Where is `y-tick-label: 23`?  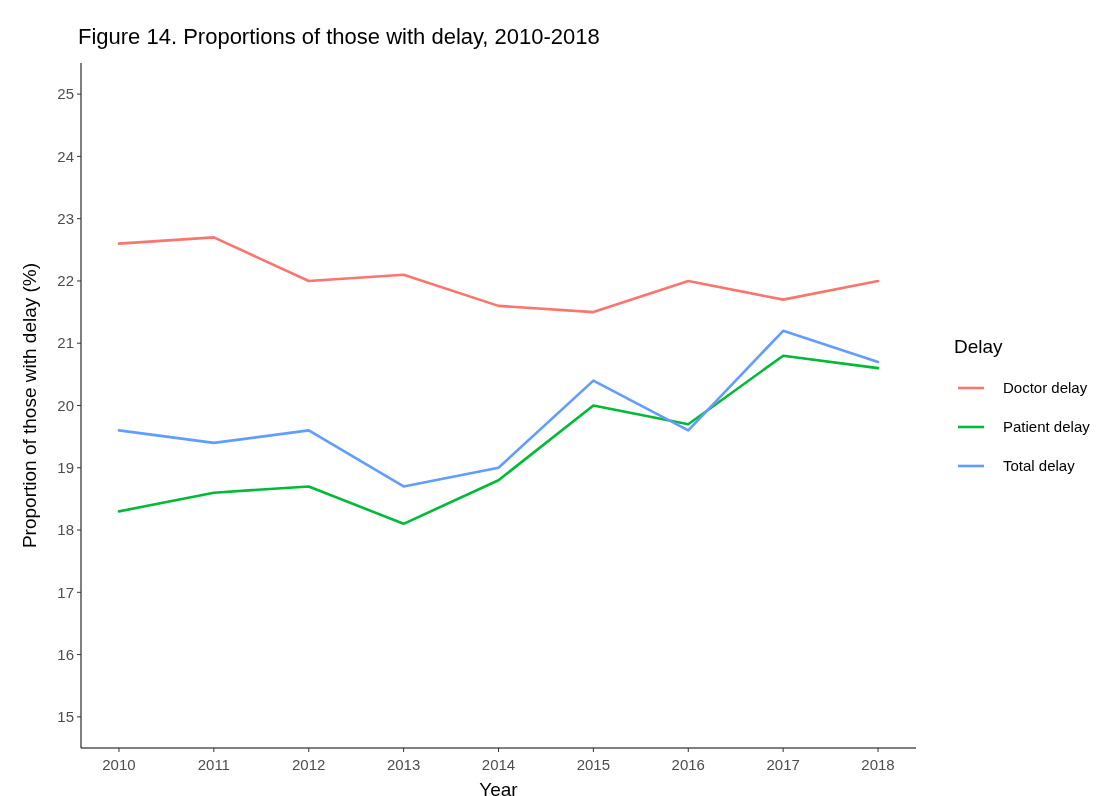
y-tick-label: 23 is located at coordinates (65, 218).